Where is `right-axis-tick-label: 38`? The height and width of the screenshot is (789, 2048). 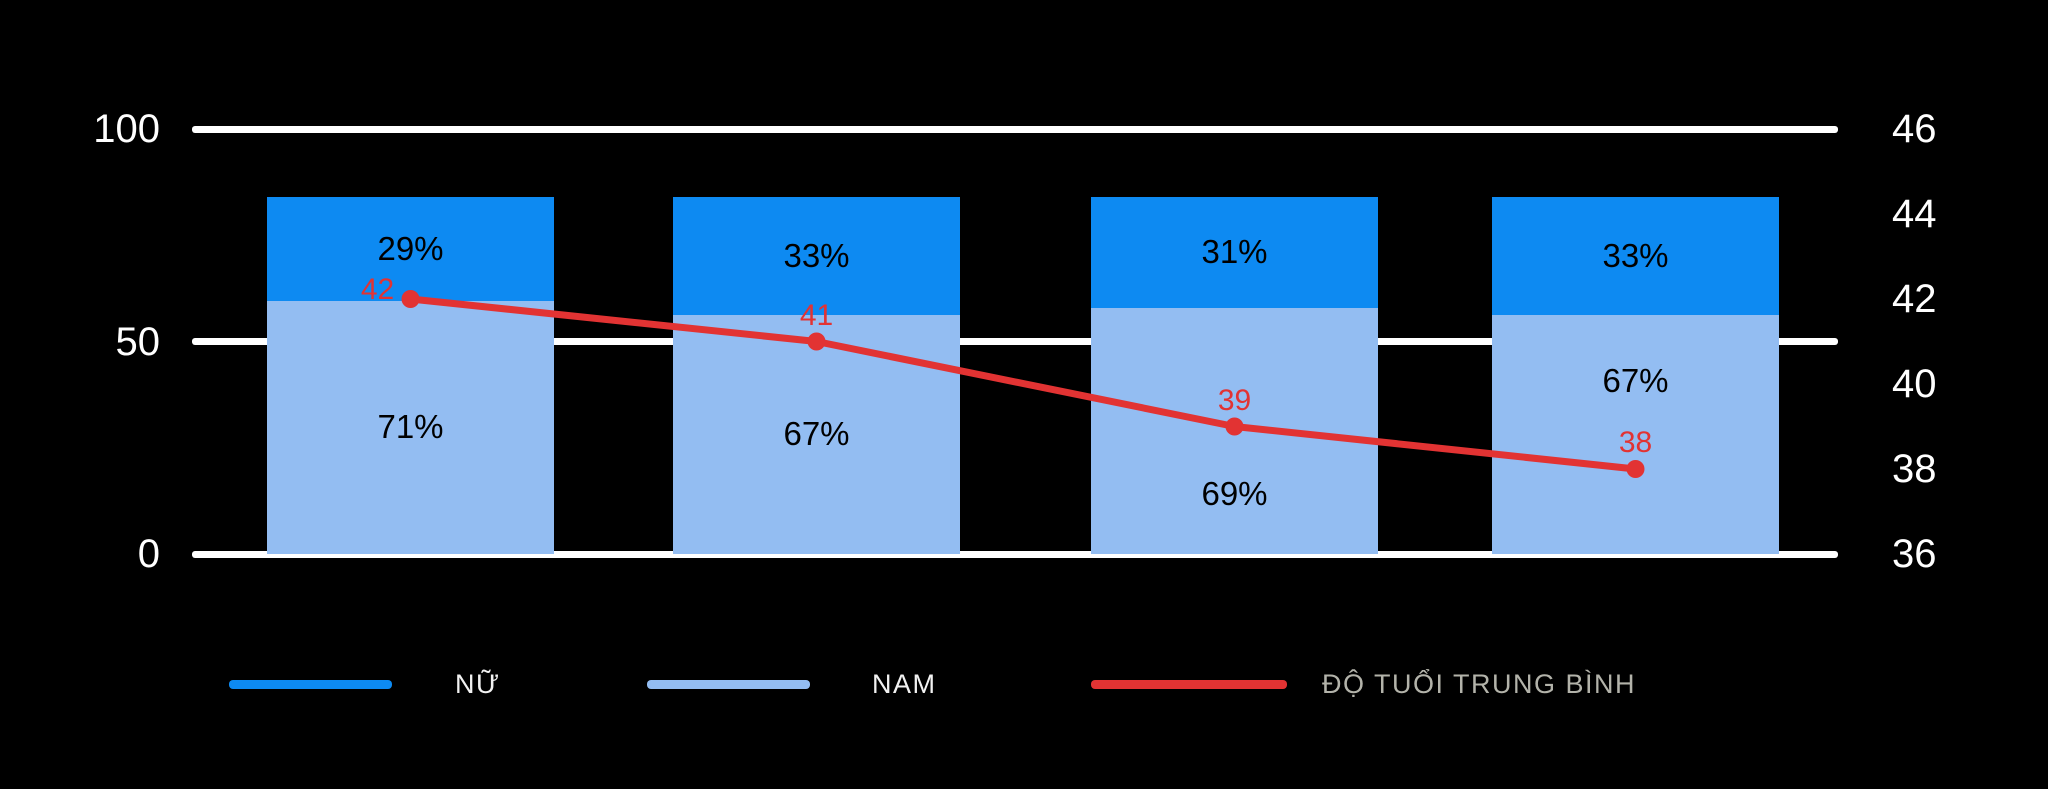
right-axis-tick-label: 38 is located at coordinates (1914, 469).